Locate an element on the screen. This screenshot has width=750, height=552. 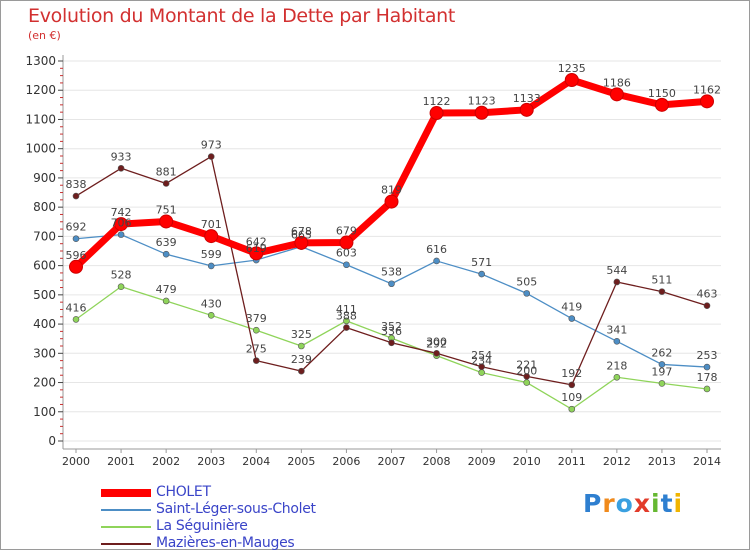
data-label: 178 is located at coordinates (707, 377).